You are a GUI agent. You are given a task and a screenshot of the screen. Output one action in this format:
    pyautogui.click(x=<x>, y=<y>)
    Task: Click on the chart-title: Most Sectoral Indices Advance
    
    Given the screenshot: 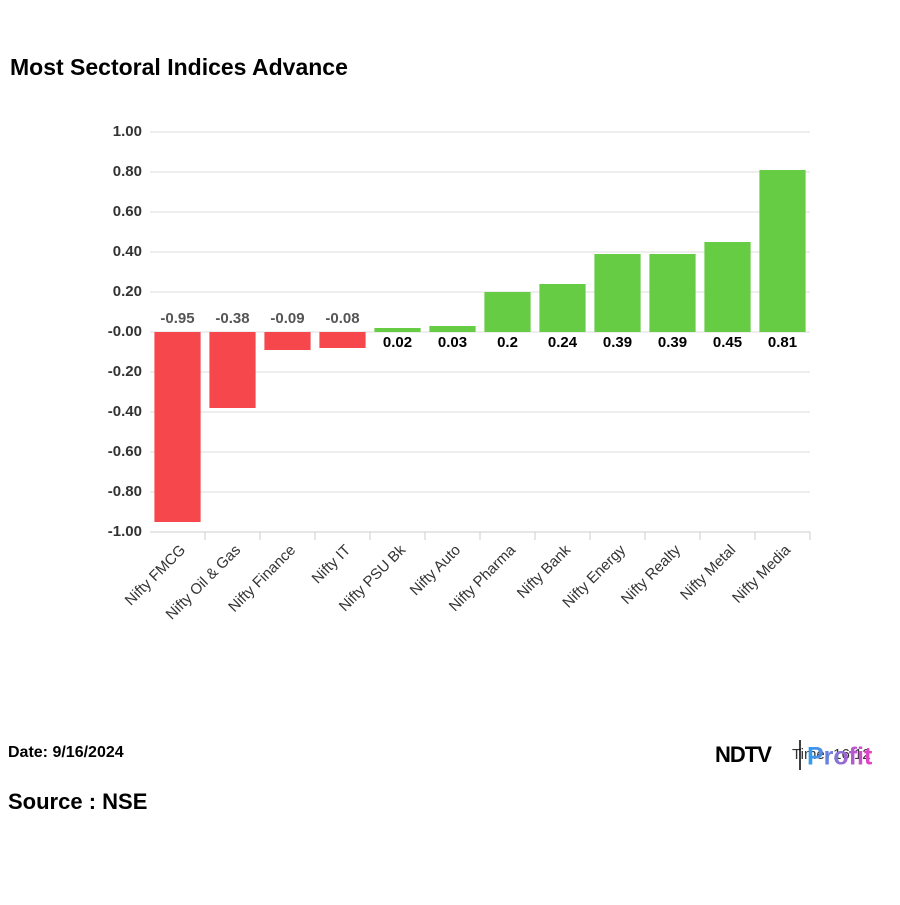 What is the action you would take?
    pyautogui.click(x=179, y=67)
    